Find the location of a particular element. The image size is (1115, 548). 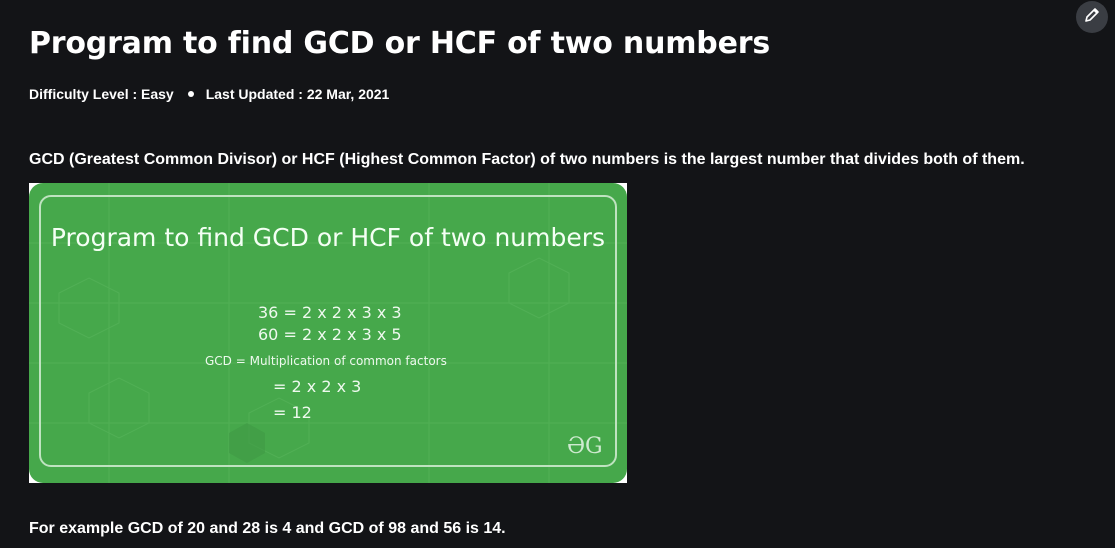

difficulty-level: Difficulty Level : Easy is located at coordinates (101, 94).